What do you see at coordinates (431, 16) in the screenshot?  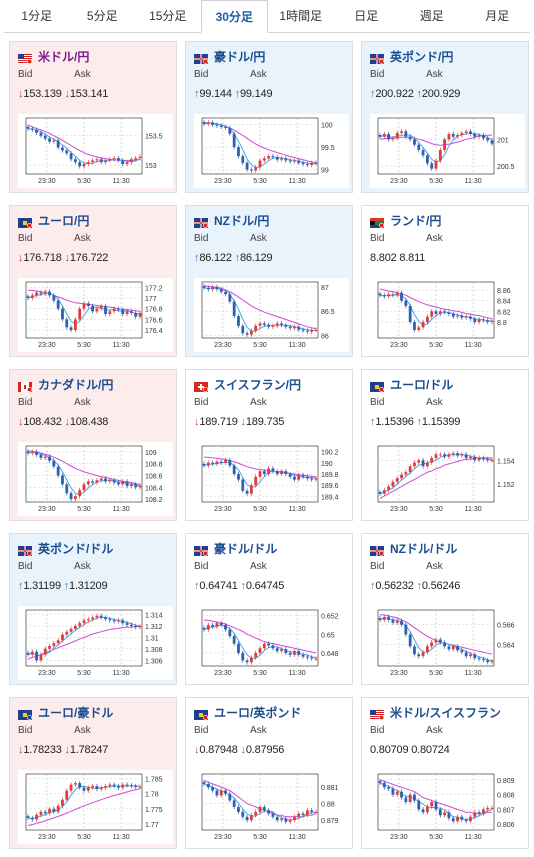 I see `tab-6: 週足` at bounding box center [431, 16].